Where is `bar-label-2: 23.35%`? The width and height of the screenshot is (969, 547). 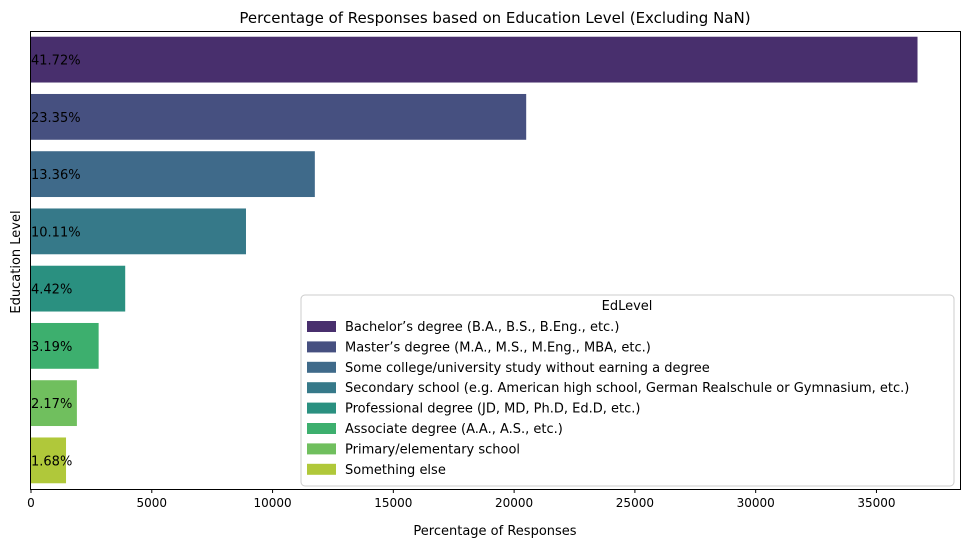
bar-label-2: 23.35% is located at coordinates (56, 118).